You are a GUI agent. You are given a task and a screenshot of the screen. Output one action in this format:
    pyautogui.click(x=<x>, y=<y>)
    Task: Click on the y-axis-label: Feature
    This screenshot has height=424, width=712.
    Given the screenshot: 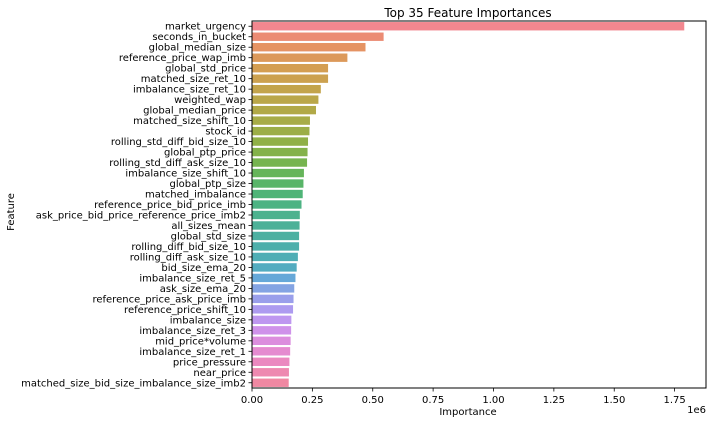 What is the action you would take?
    pyautogui.click(x=11, y=212)
    